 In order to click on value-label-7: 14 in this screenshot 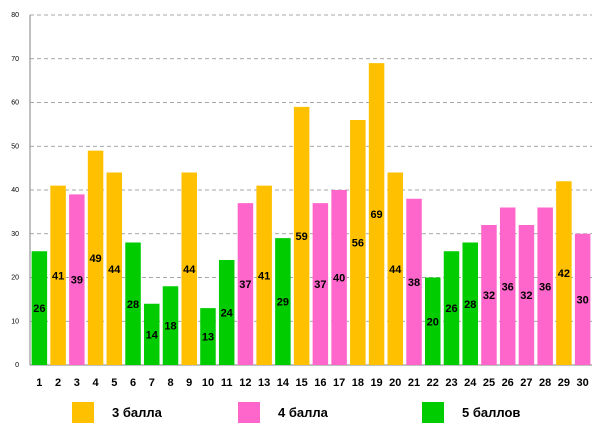, I will do `click(152, 335)`.